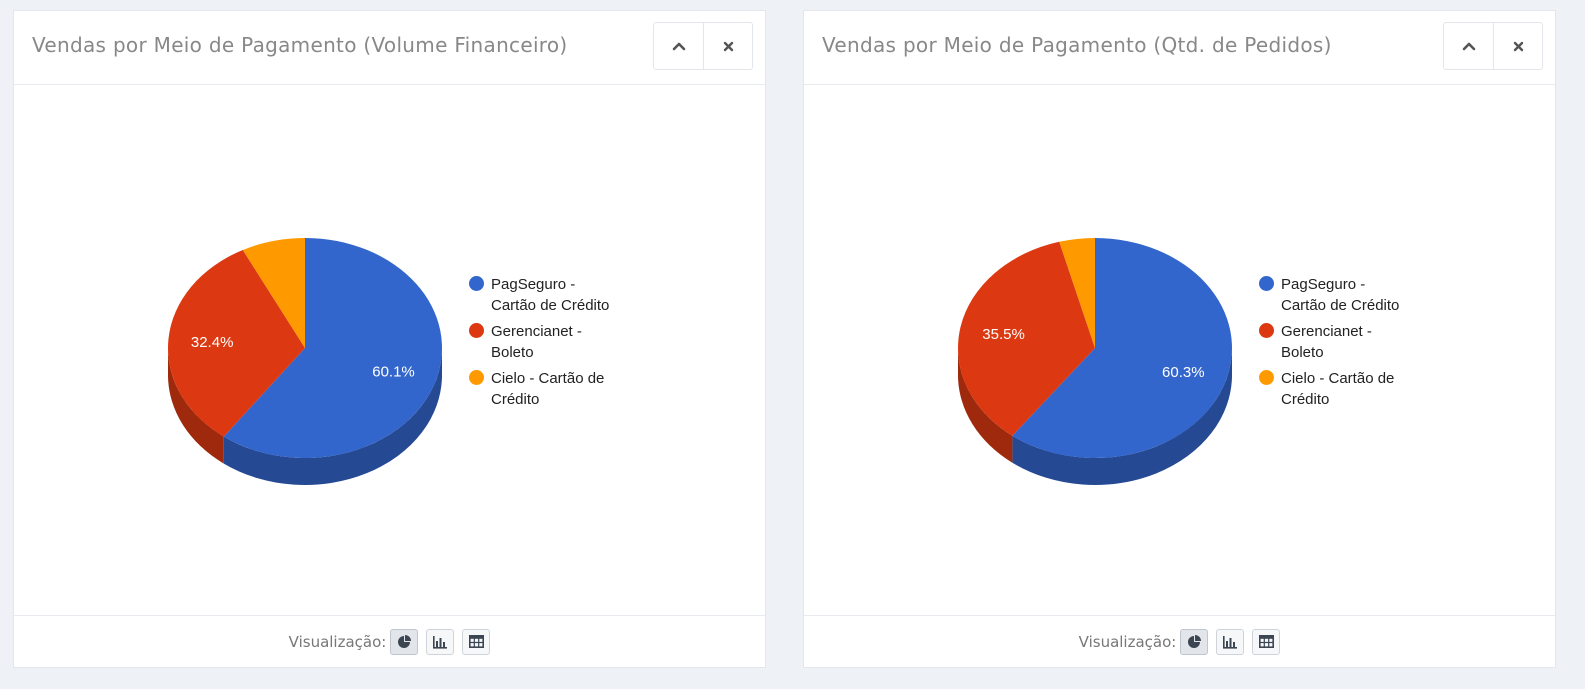  What do you see at coordinates (1003, 334) in the screenshot?
I see `pie-data-label: 35.5%` at bounding box center [1003, 334].